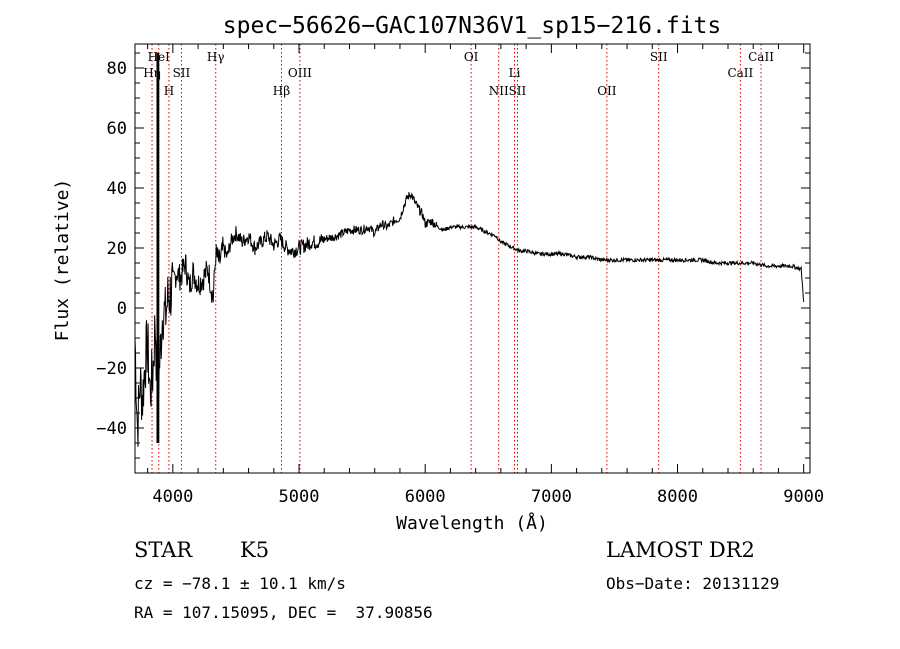 The height and width of the screenshot is (649, 900). Describe the element at coordinates (163, 550) in the screenshot. I see `object-type: STAR` at that location.